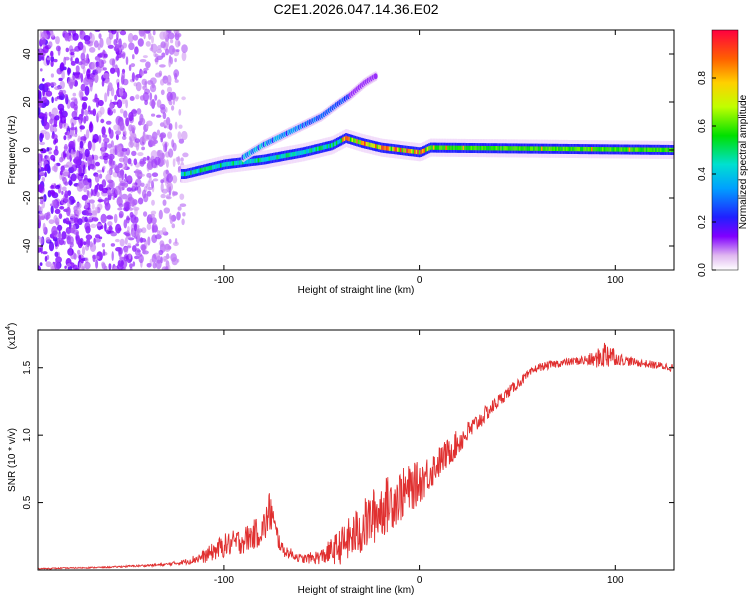 The image size is (750, 600). I want to click on scale-note-exponent: 4, so click(8, 328).